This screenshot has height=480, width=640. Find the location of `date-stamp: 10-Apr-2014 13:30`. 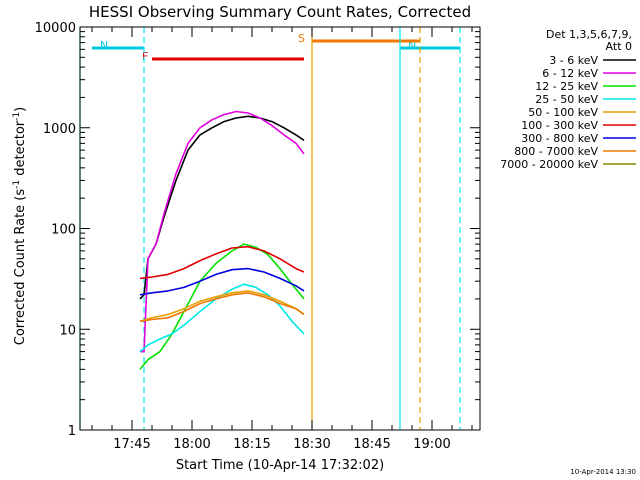

date-stamp: 10-Apr-2014 13:30 is located at coordinates (603, 472).